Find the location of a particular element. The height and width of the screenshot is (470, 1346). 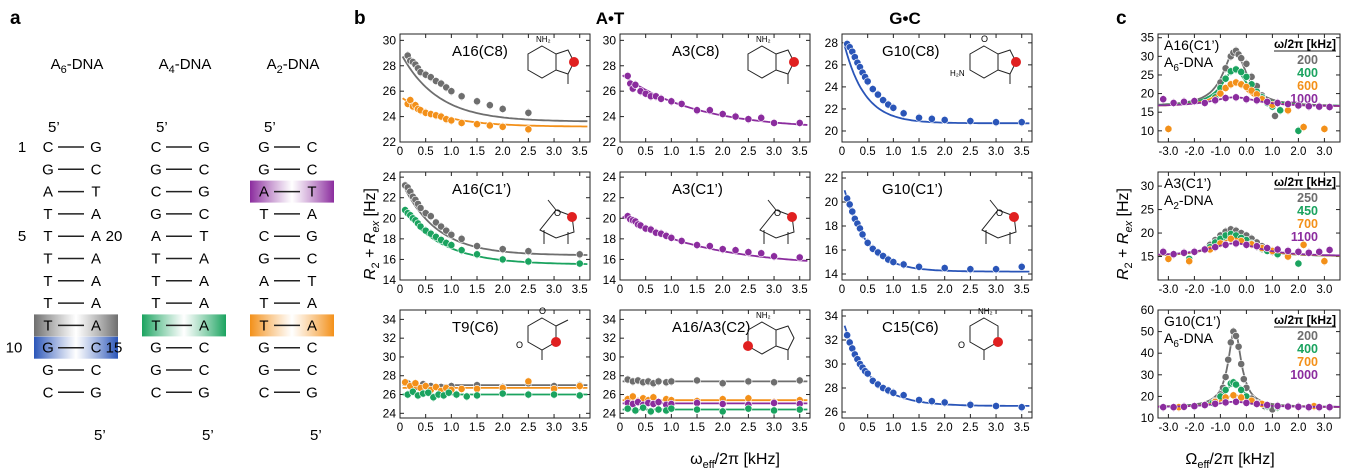

chart-subtitle: A6-DNA is located at coordinates (1189, 340).